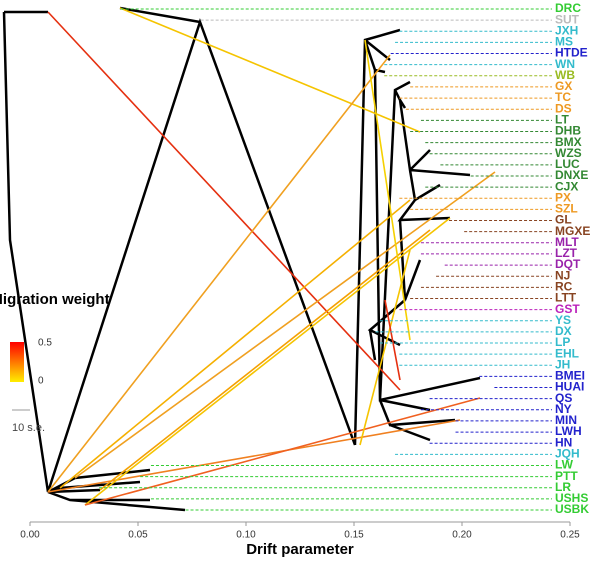  I want to click on leaf-label: WZS, so click(568, 153).